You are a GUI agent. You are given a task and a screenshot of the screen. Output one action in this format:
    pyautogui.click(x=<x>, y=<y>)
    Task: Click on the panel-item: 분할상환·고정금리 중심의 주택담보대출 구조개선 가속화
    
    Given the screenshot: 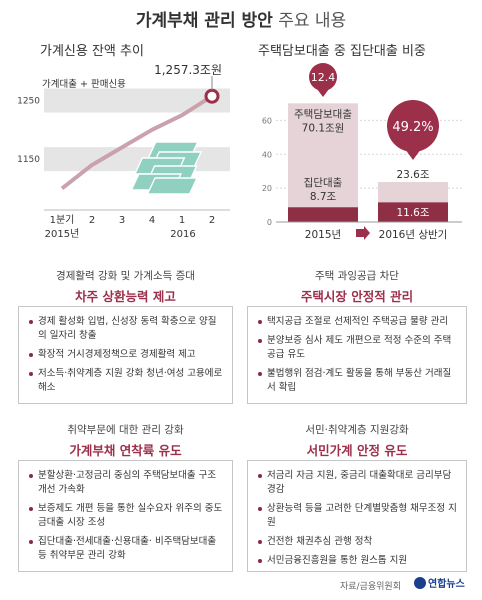 What is the action you would take?
    pyautogui.click(x=126, y=483)
    